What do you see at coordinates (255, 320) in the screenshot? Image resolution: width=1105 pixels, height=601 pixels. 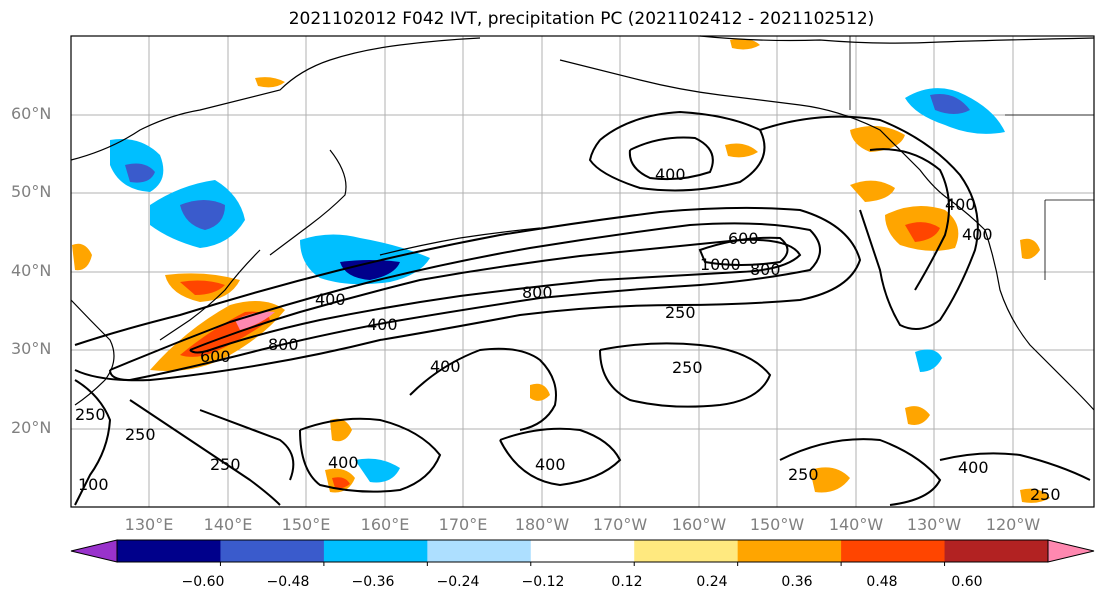 I see `pos-anomaly-japan-south-max` at bounding box center [255, 320].